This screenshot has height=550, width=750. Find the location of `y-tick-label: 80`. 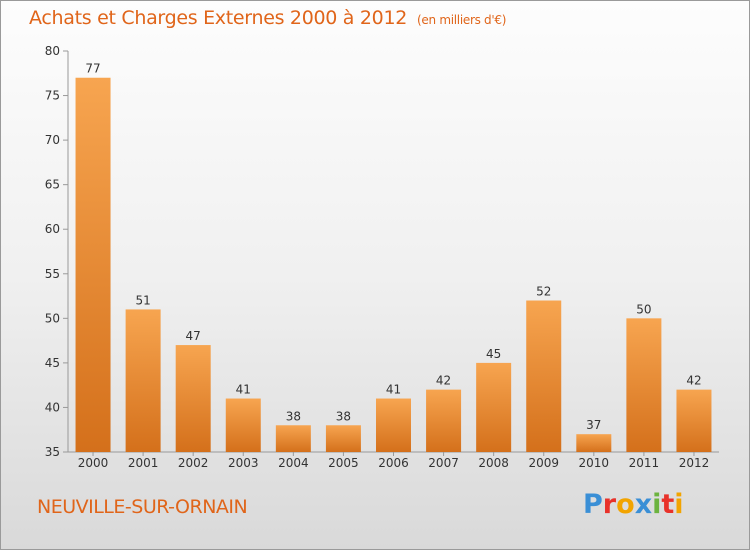

y-tick-label: 80 is located at coordinates (52, 51).